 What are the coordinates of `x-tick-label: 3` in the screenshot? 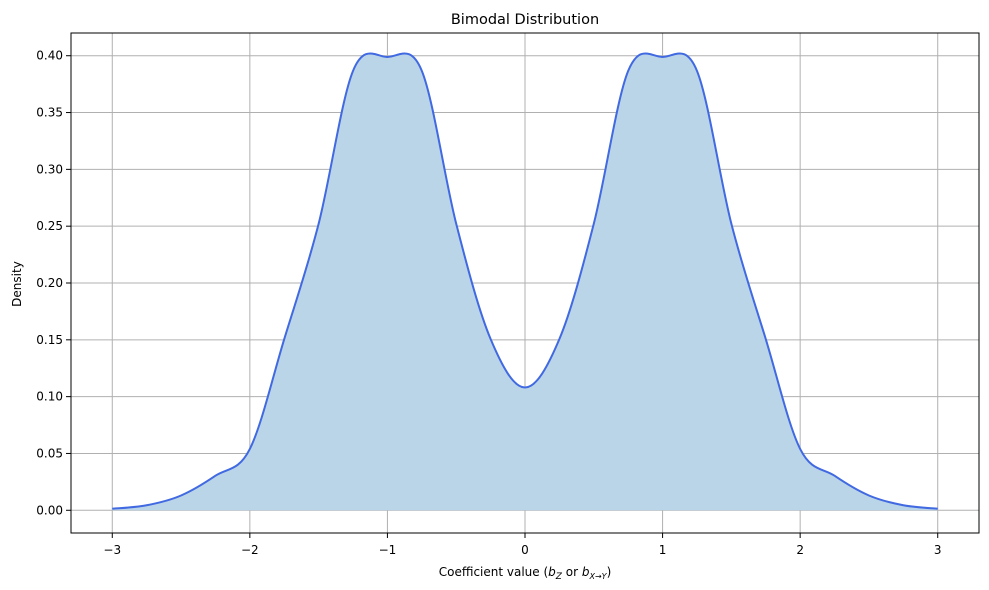 It's located at (938, 550).